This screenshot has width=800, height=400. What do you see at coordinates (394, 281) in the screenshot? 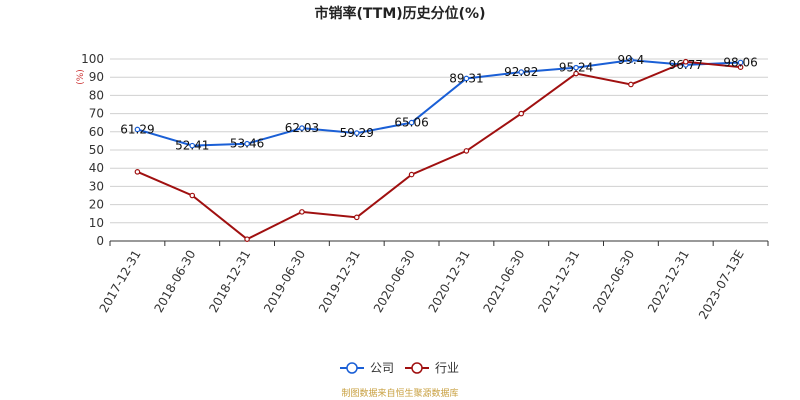
I see `x-tick-label: 2020-06-30` at bounding box center [394, 281].